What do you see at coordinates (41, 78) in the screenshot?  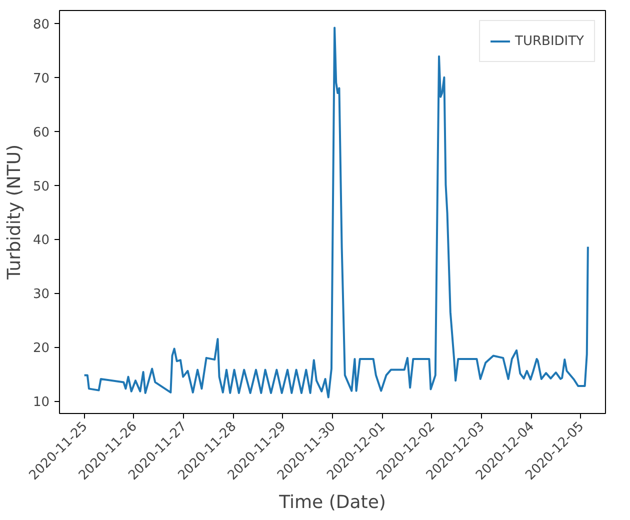 I see `y-tick-label: 70` at bounding box center [41, 78].